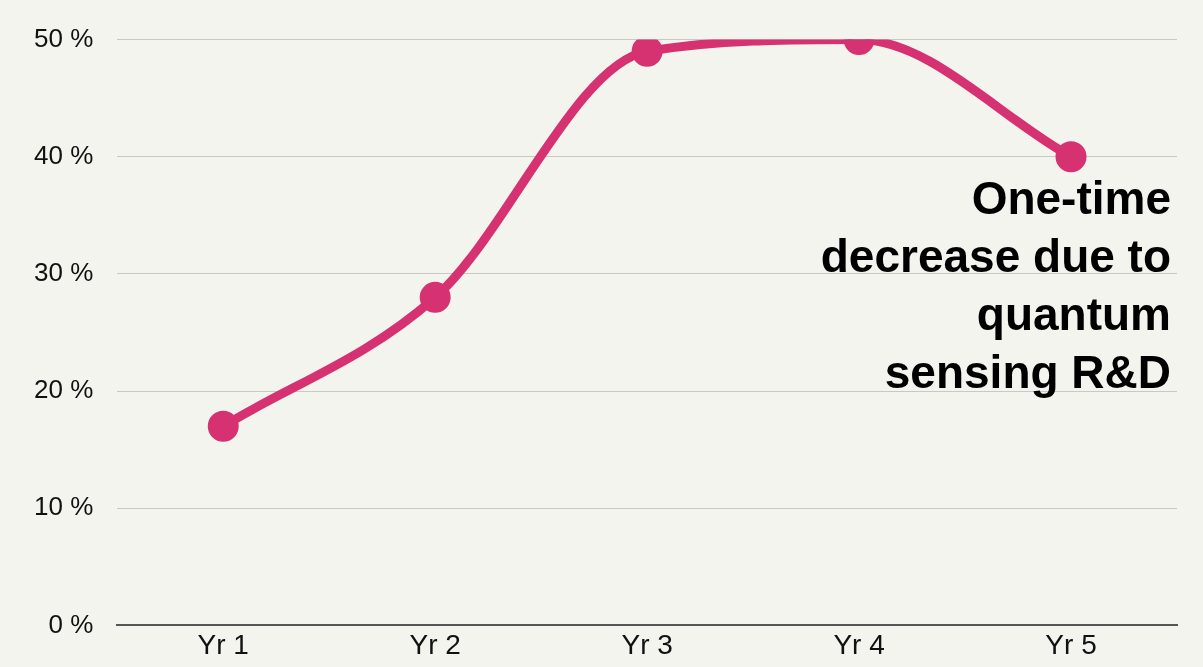  I want to click on x-tick-label: Yr 3, so click(647, 644).